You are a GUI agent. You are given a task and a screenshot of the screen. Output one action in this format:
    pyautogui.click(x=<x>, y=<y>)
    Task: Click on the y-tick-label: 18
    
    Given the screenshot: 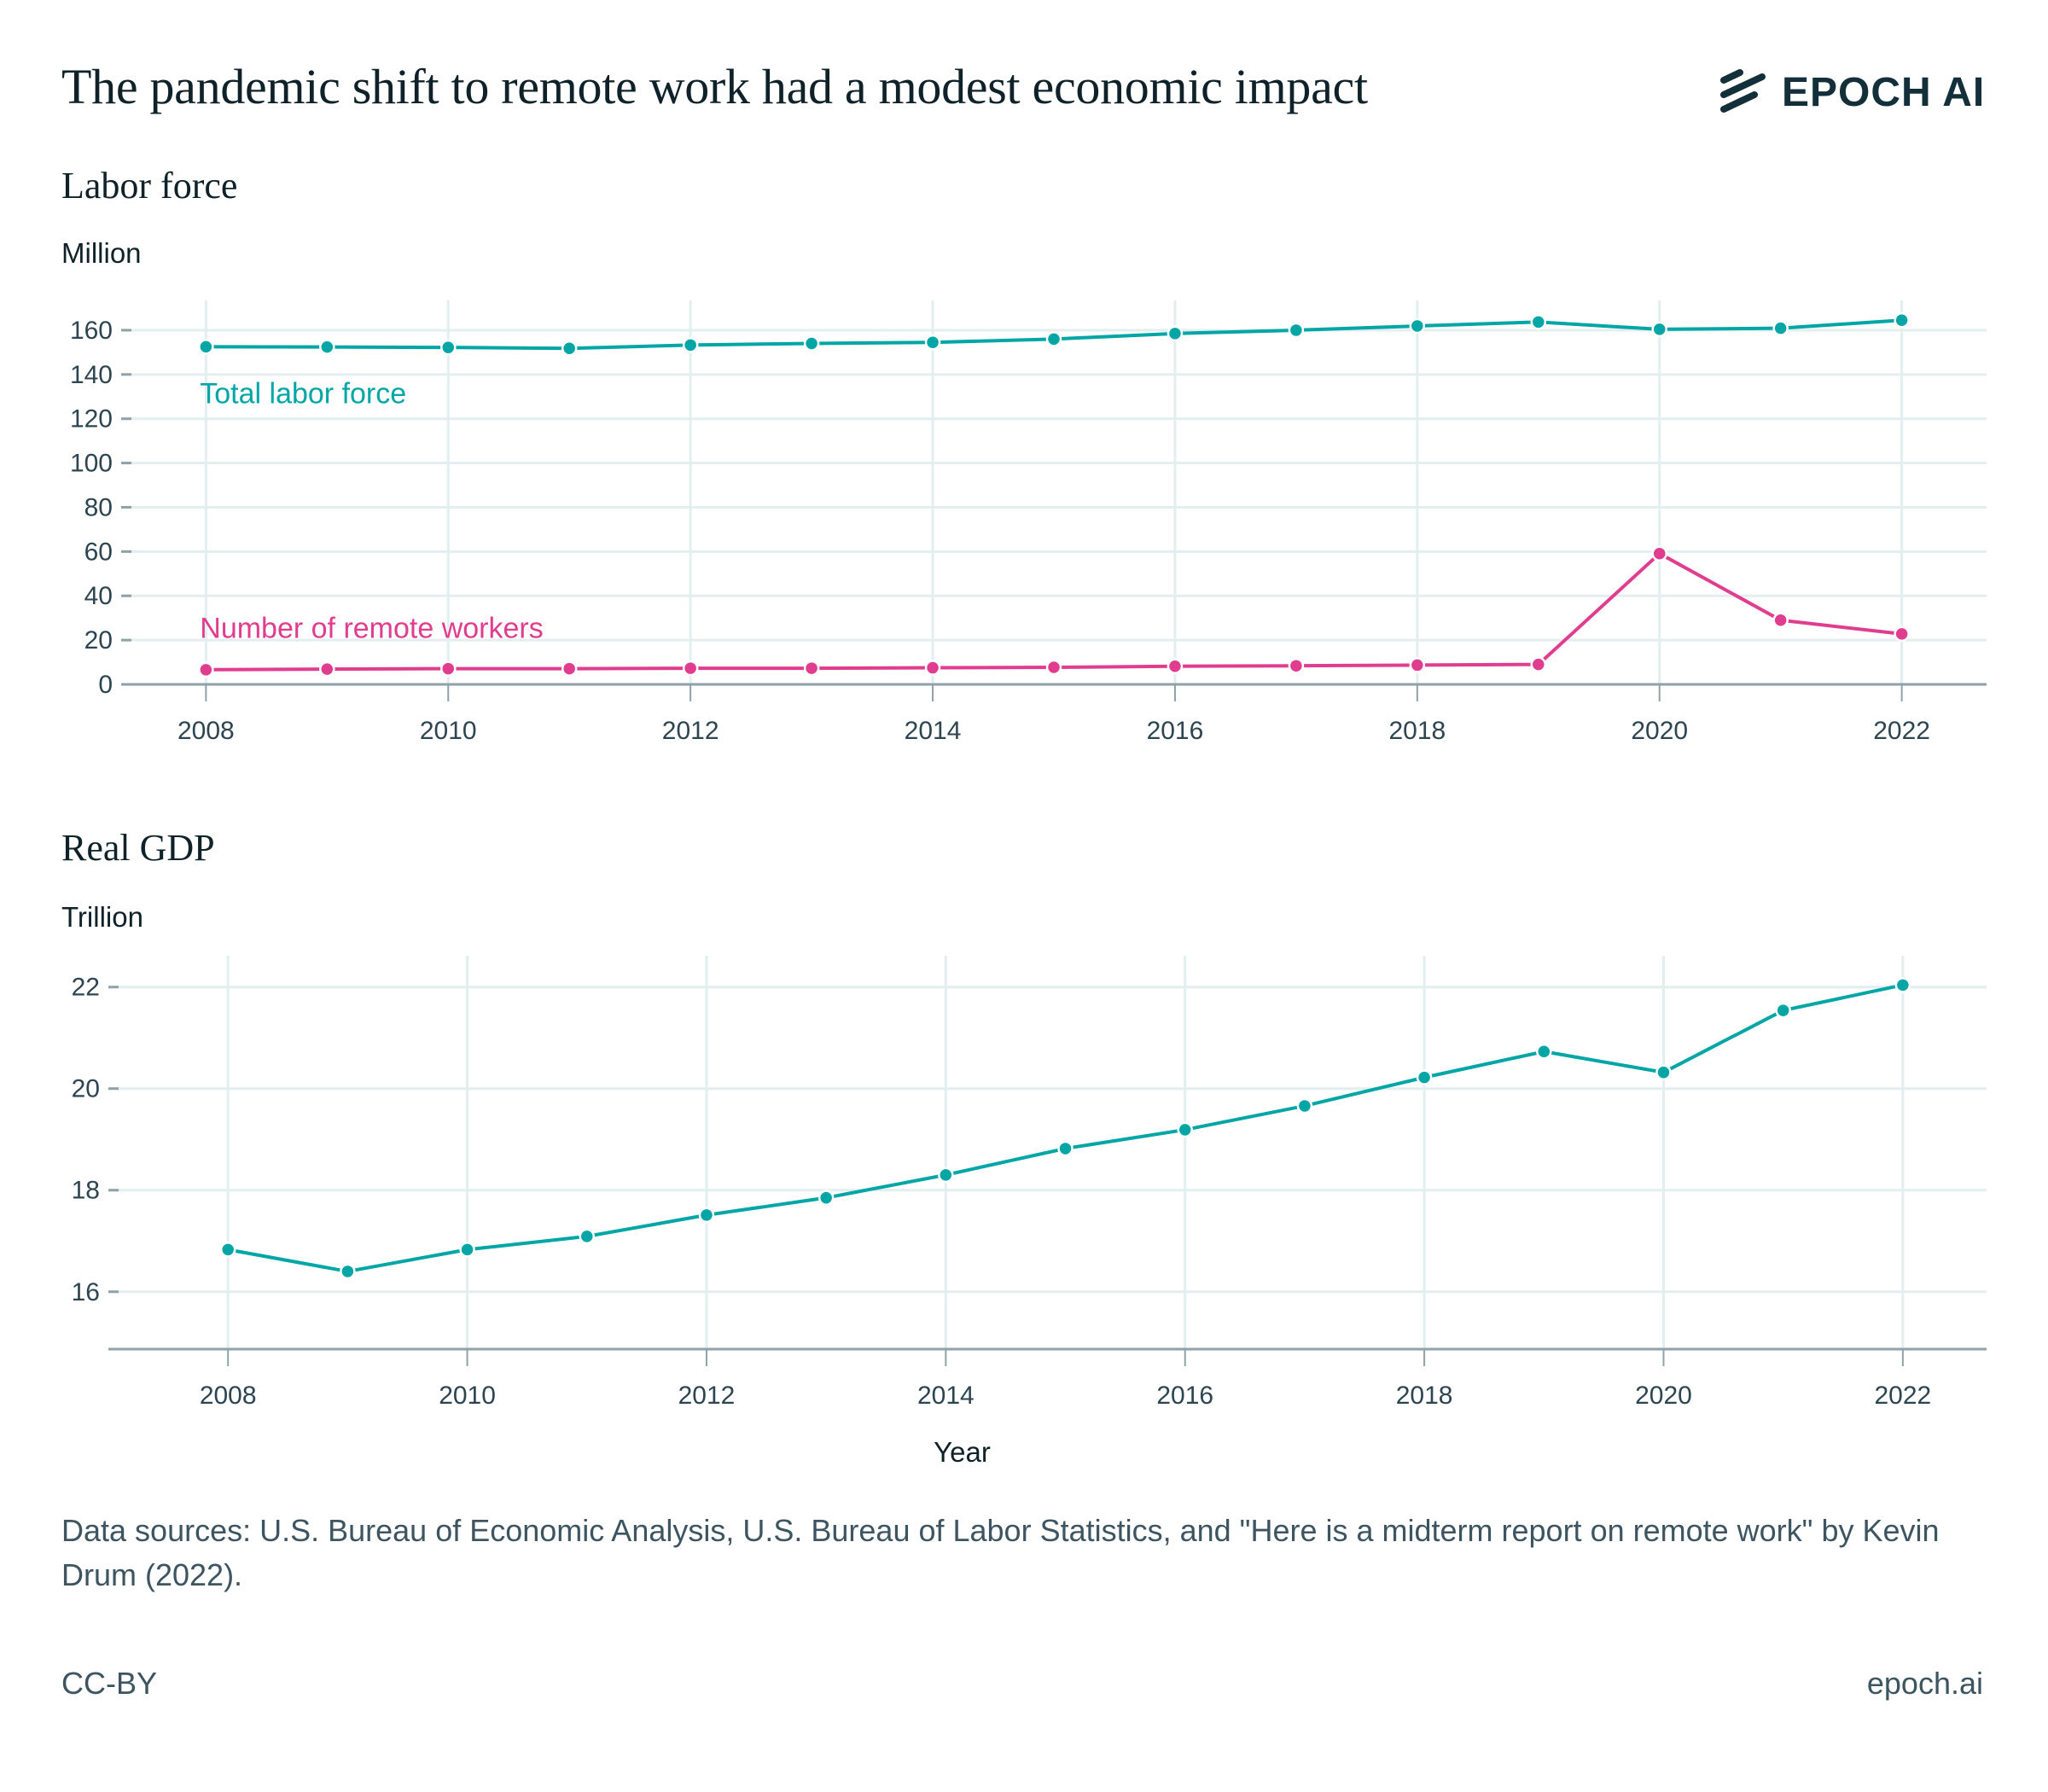 What is the action you would take?
    pyautogui.click(x=86, y=1191)
    